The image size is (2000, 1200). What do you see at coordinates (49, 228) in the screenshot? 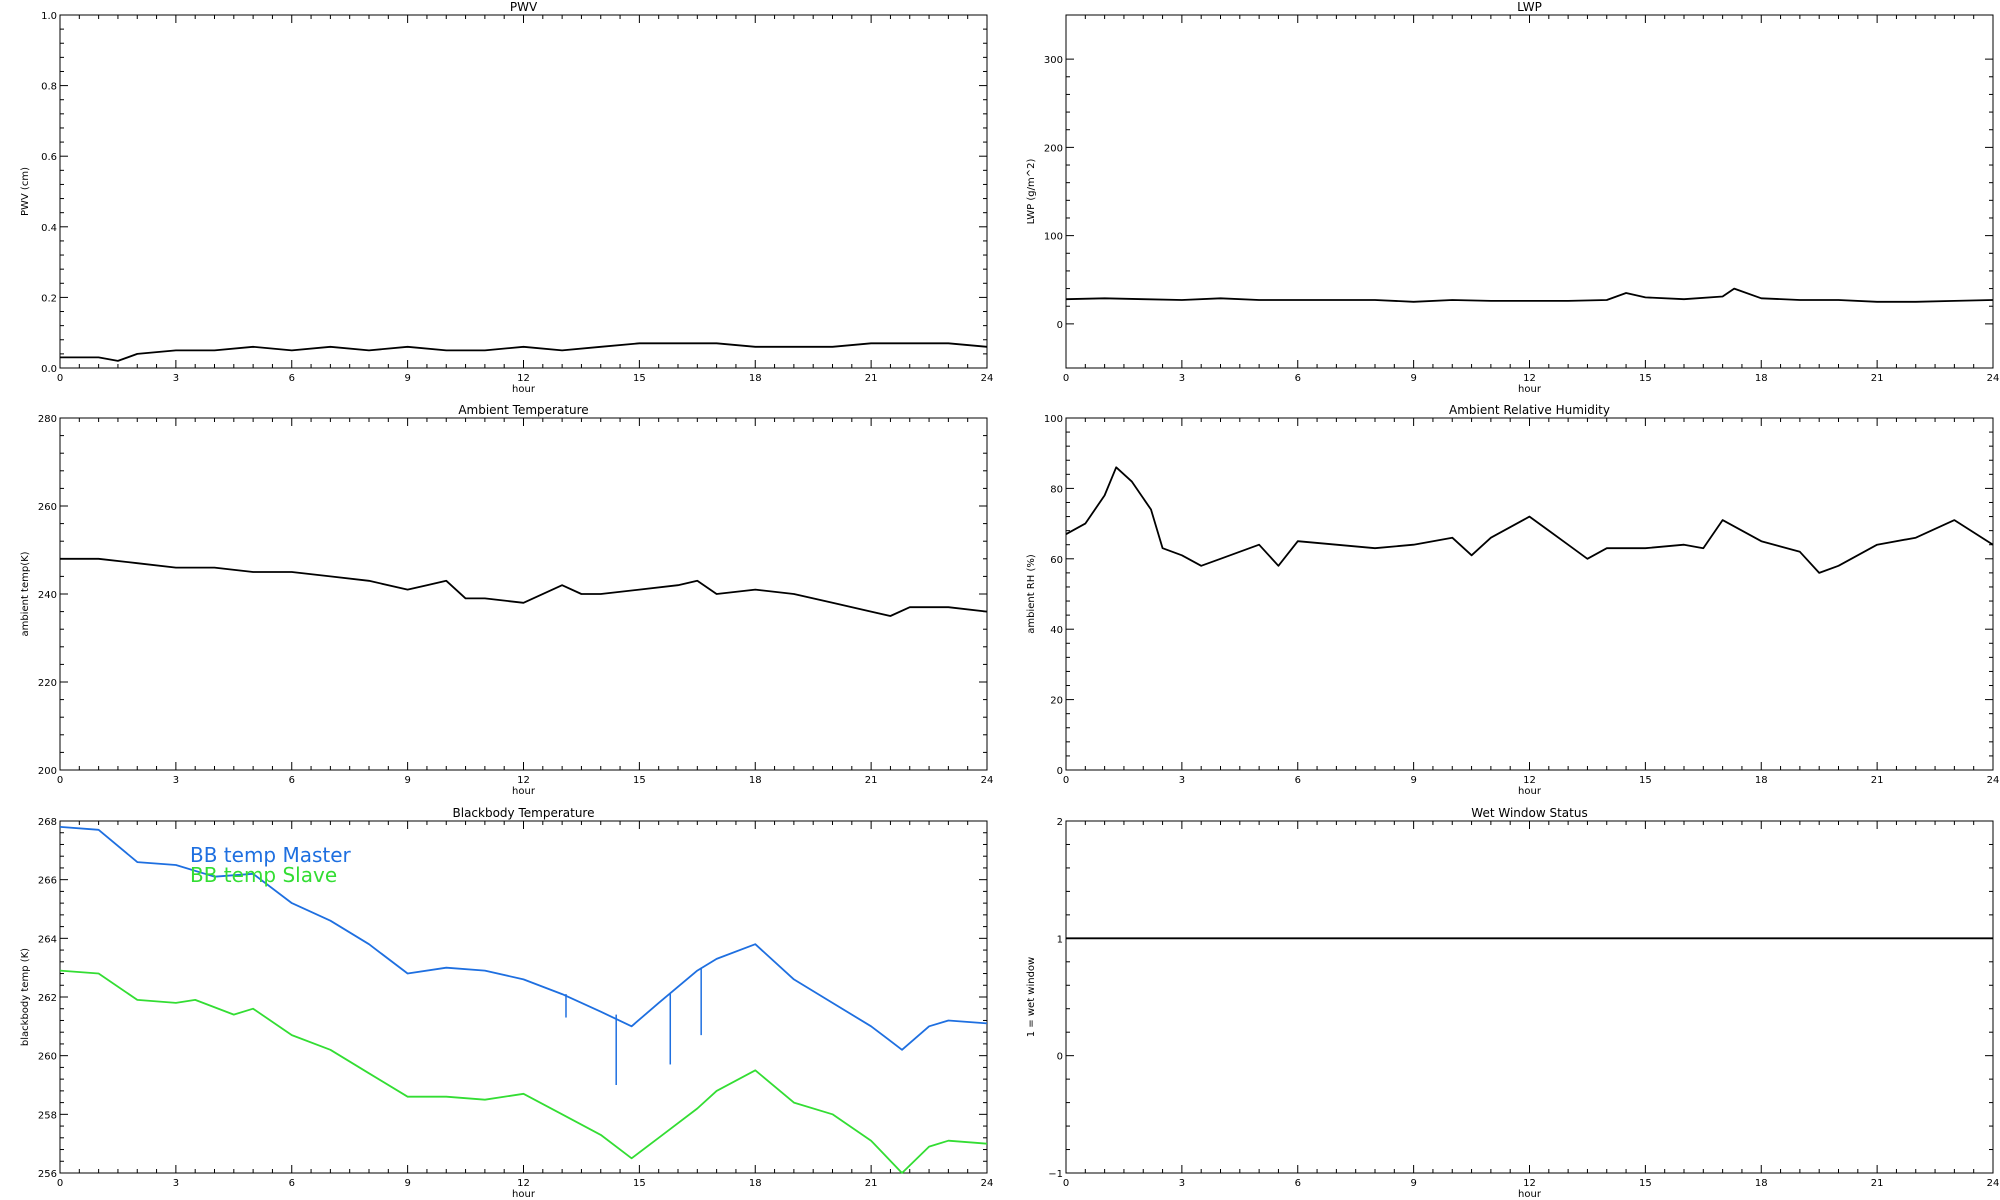
I see `y-tick-label: 0.4` at bounding box center [49, 228].